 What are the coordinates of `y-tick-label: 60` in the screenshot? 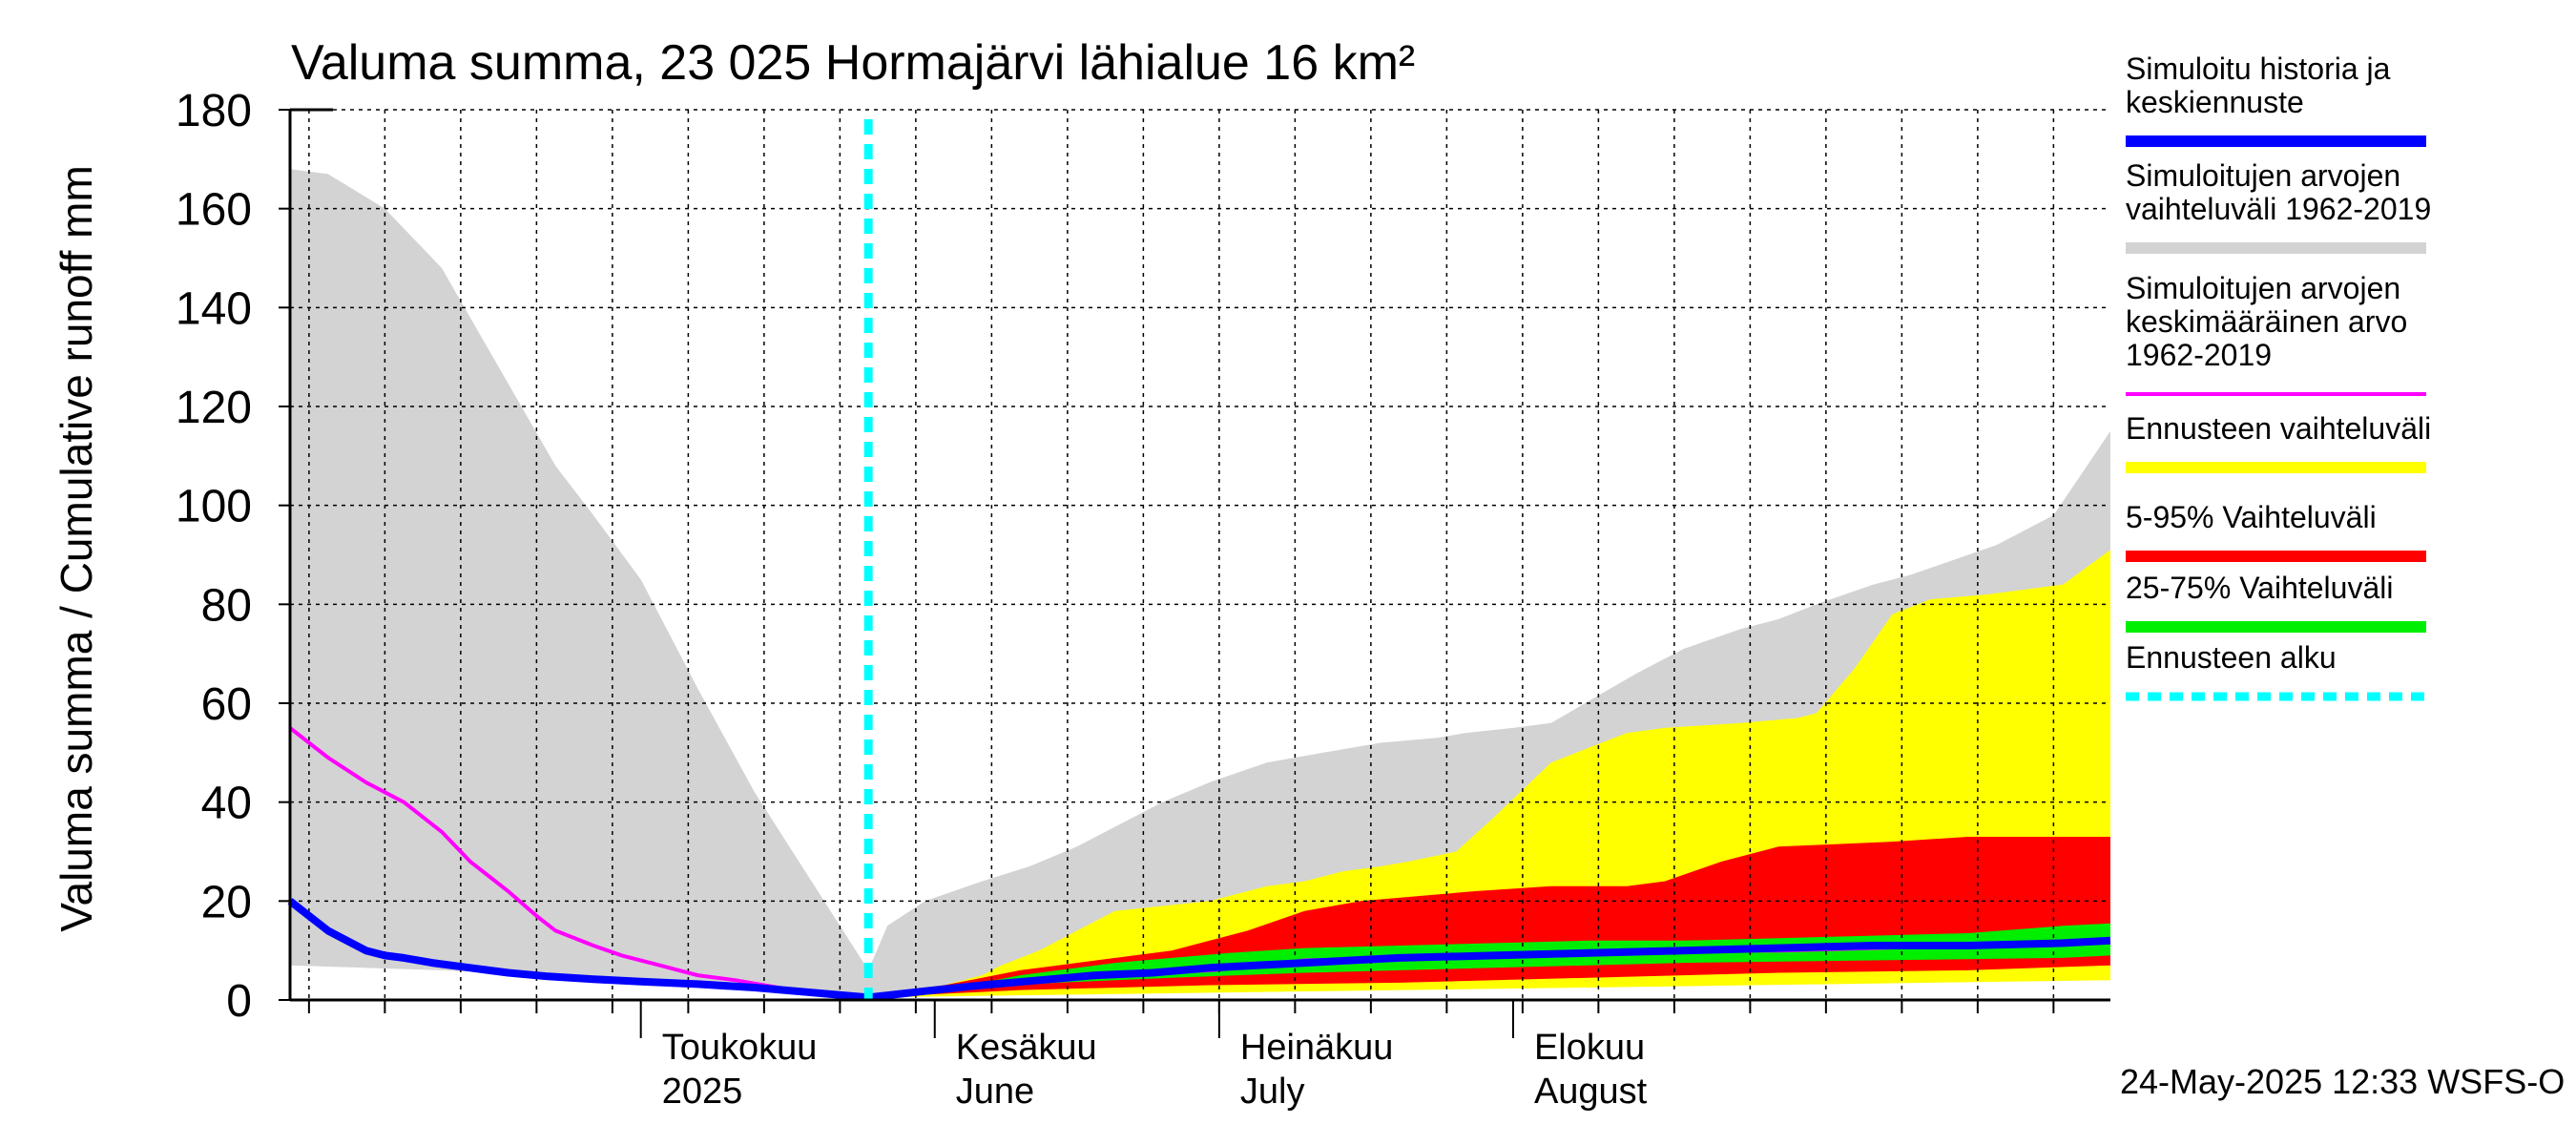 It's located at (226, 704).